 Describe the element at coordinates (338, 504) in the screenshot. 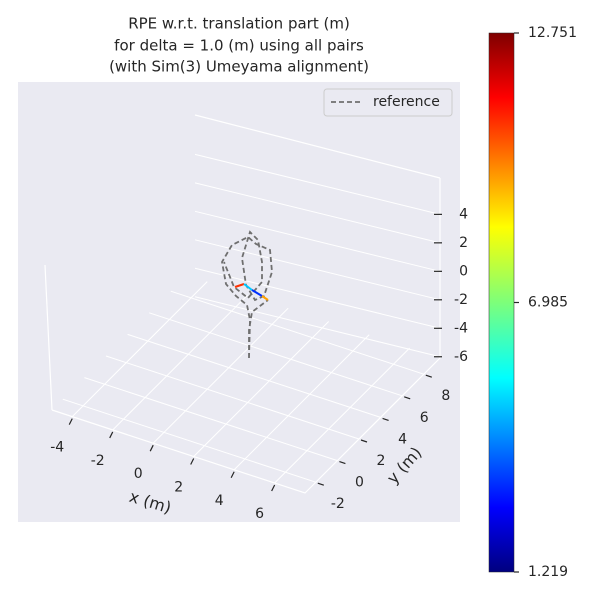

I see `y-tick-label: -2` at that location.